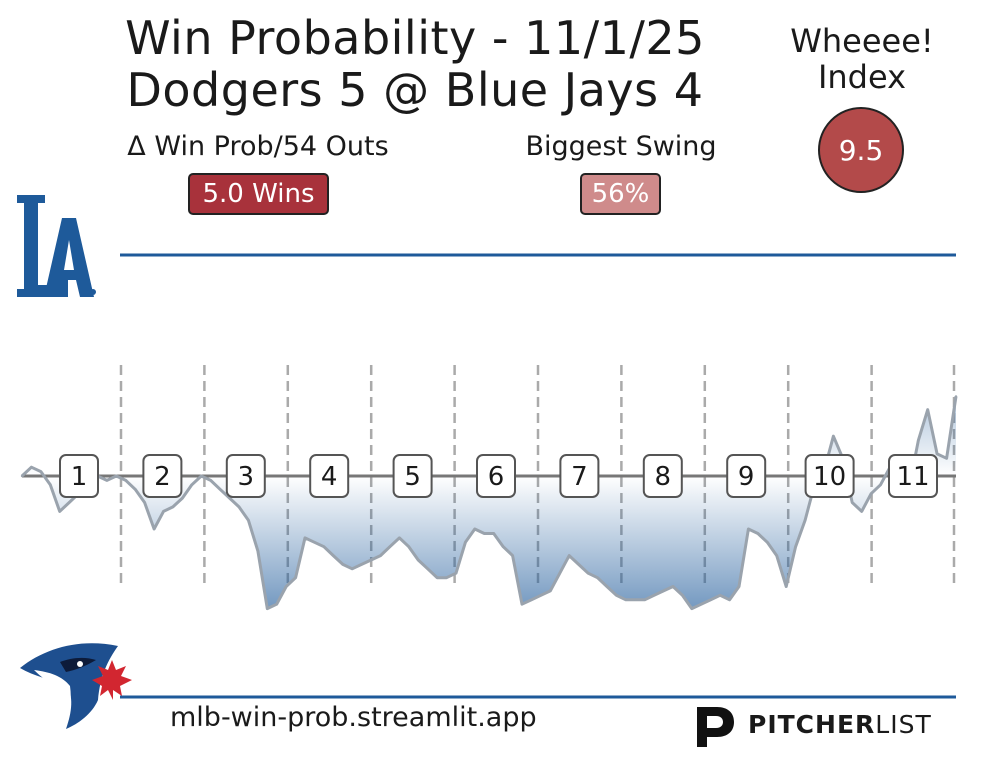  I want to click on inning-label: 10, so click(829, 477).